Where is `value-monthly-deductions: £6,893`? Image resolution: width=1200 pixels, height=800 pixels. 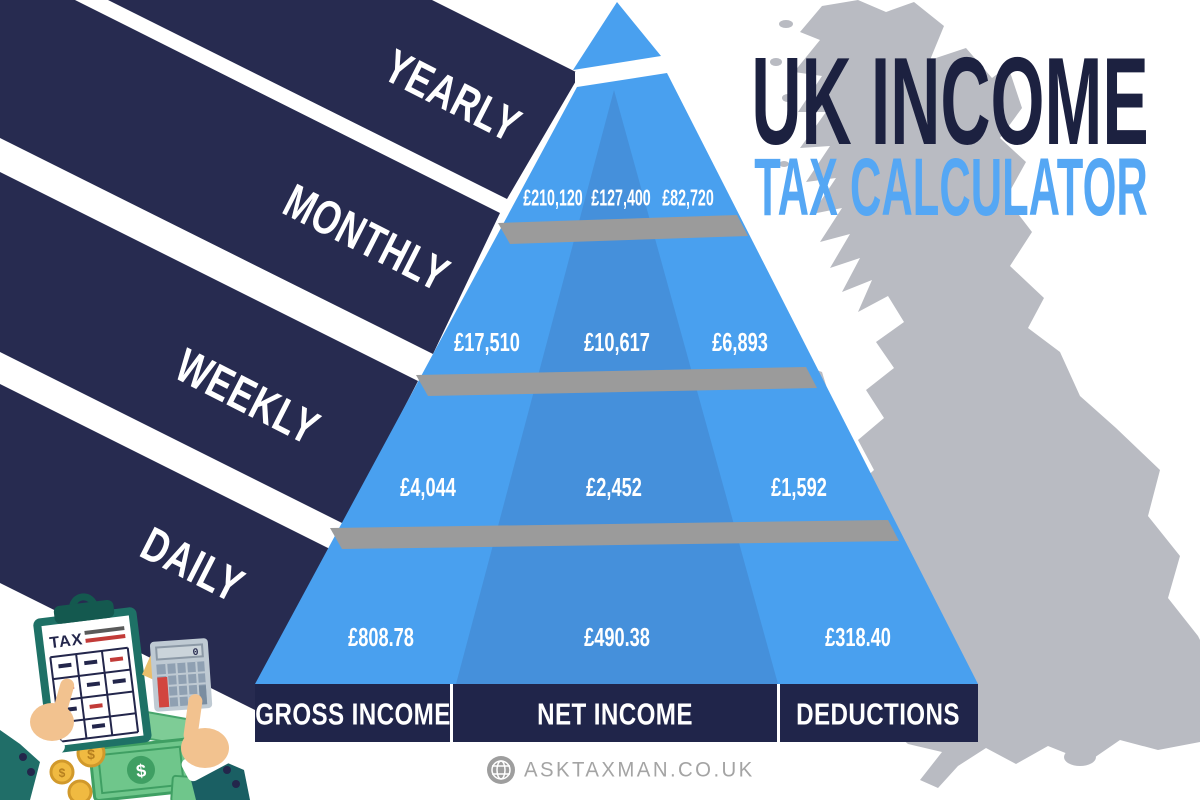
value-monthly-deductions: £6,893 is located at coordinates (740, 342).